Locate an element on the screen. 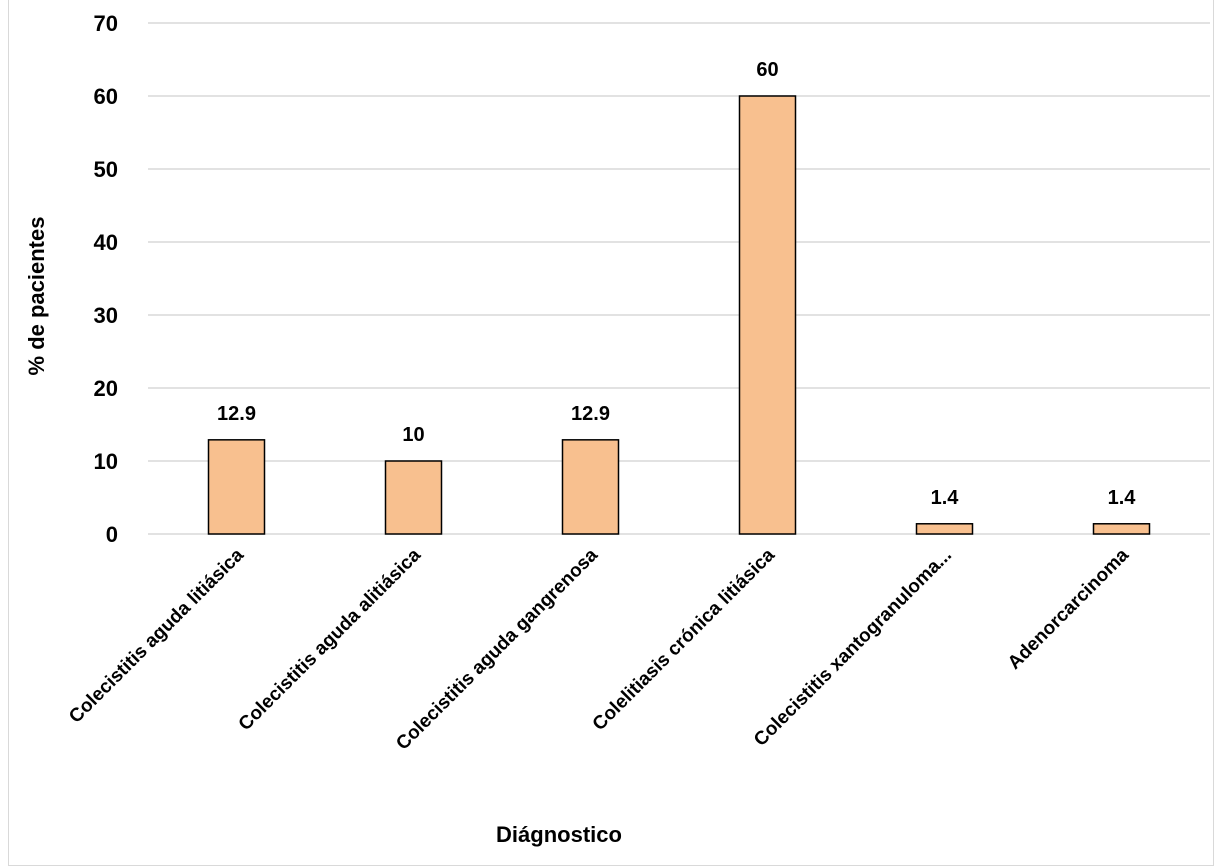 The height and width of the screenshot is (866, 1219). y-tick-label: 10 is located at coordinates (106, 461).